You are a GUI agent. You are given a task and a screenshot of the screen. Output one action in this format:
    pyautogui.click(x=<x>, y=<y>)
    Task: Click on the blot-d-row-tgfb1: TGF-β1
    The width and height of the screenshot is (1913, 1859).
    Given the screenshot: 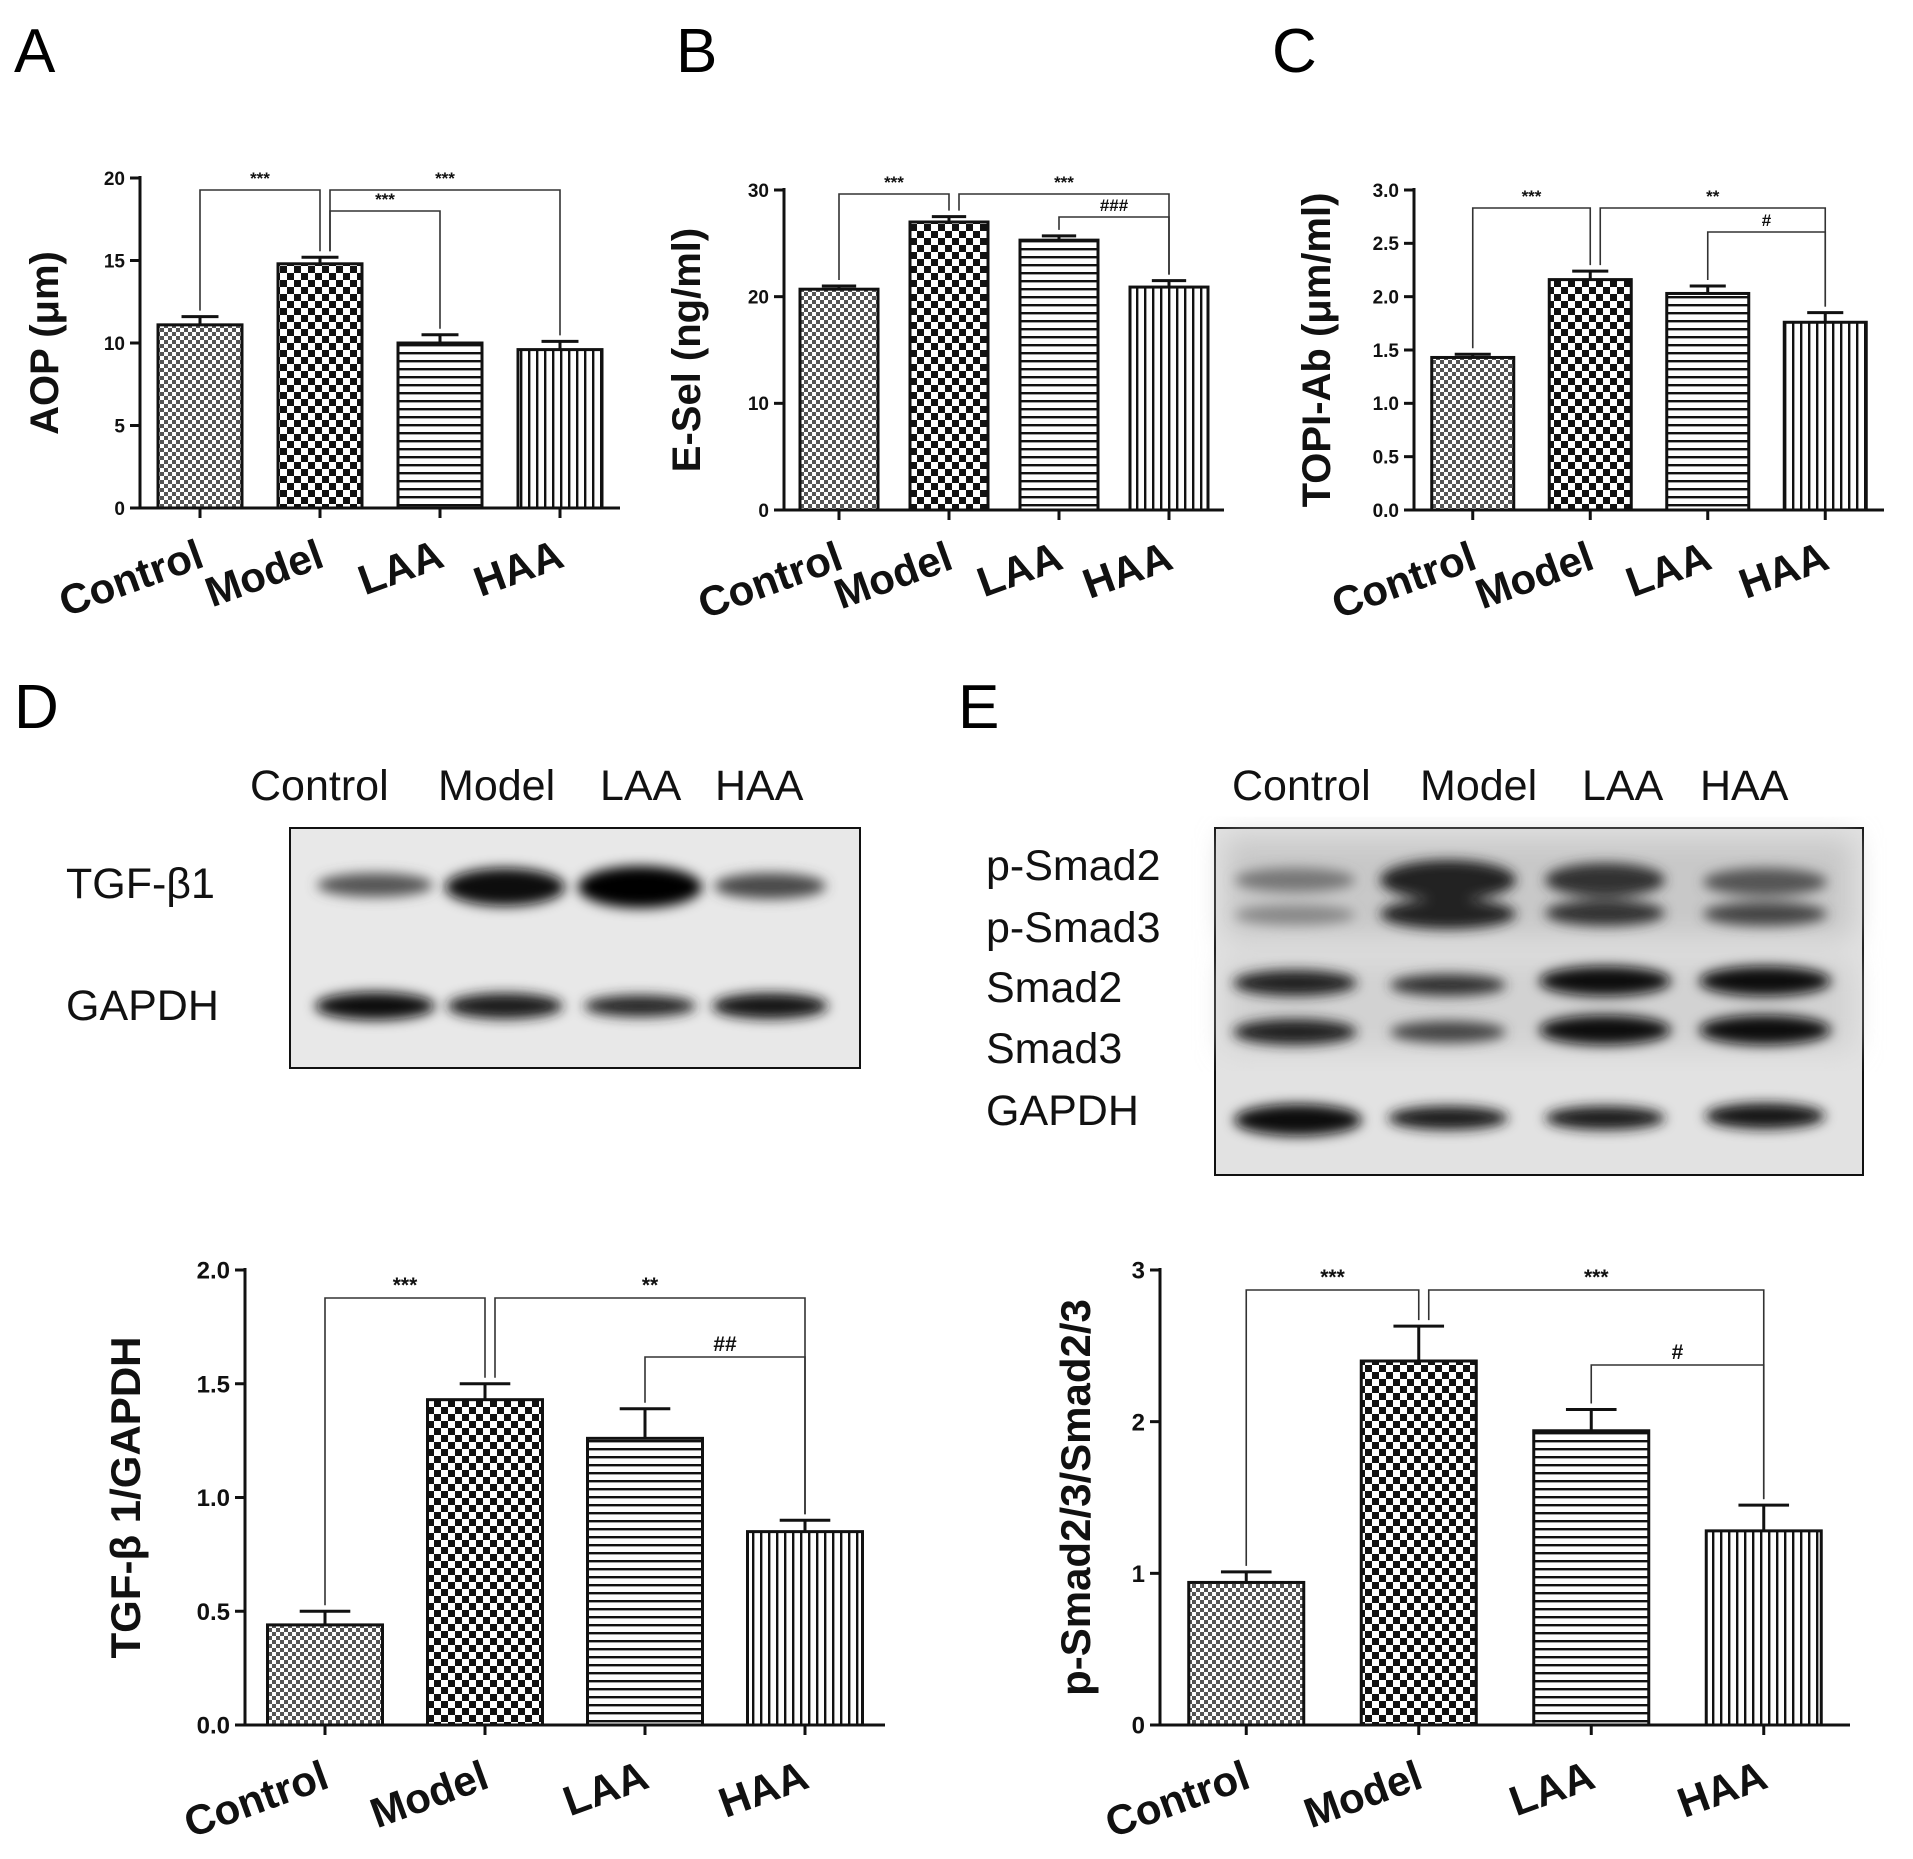 What is the action you would take?
    pyautogui.click(x=140, y=884)
    